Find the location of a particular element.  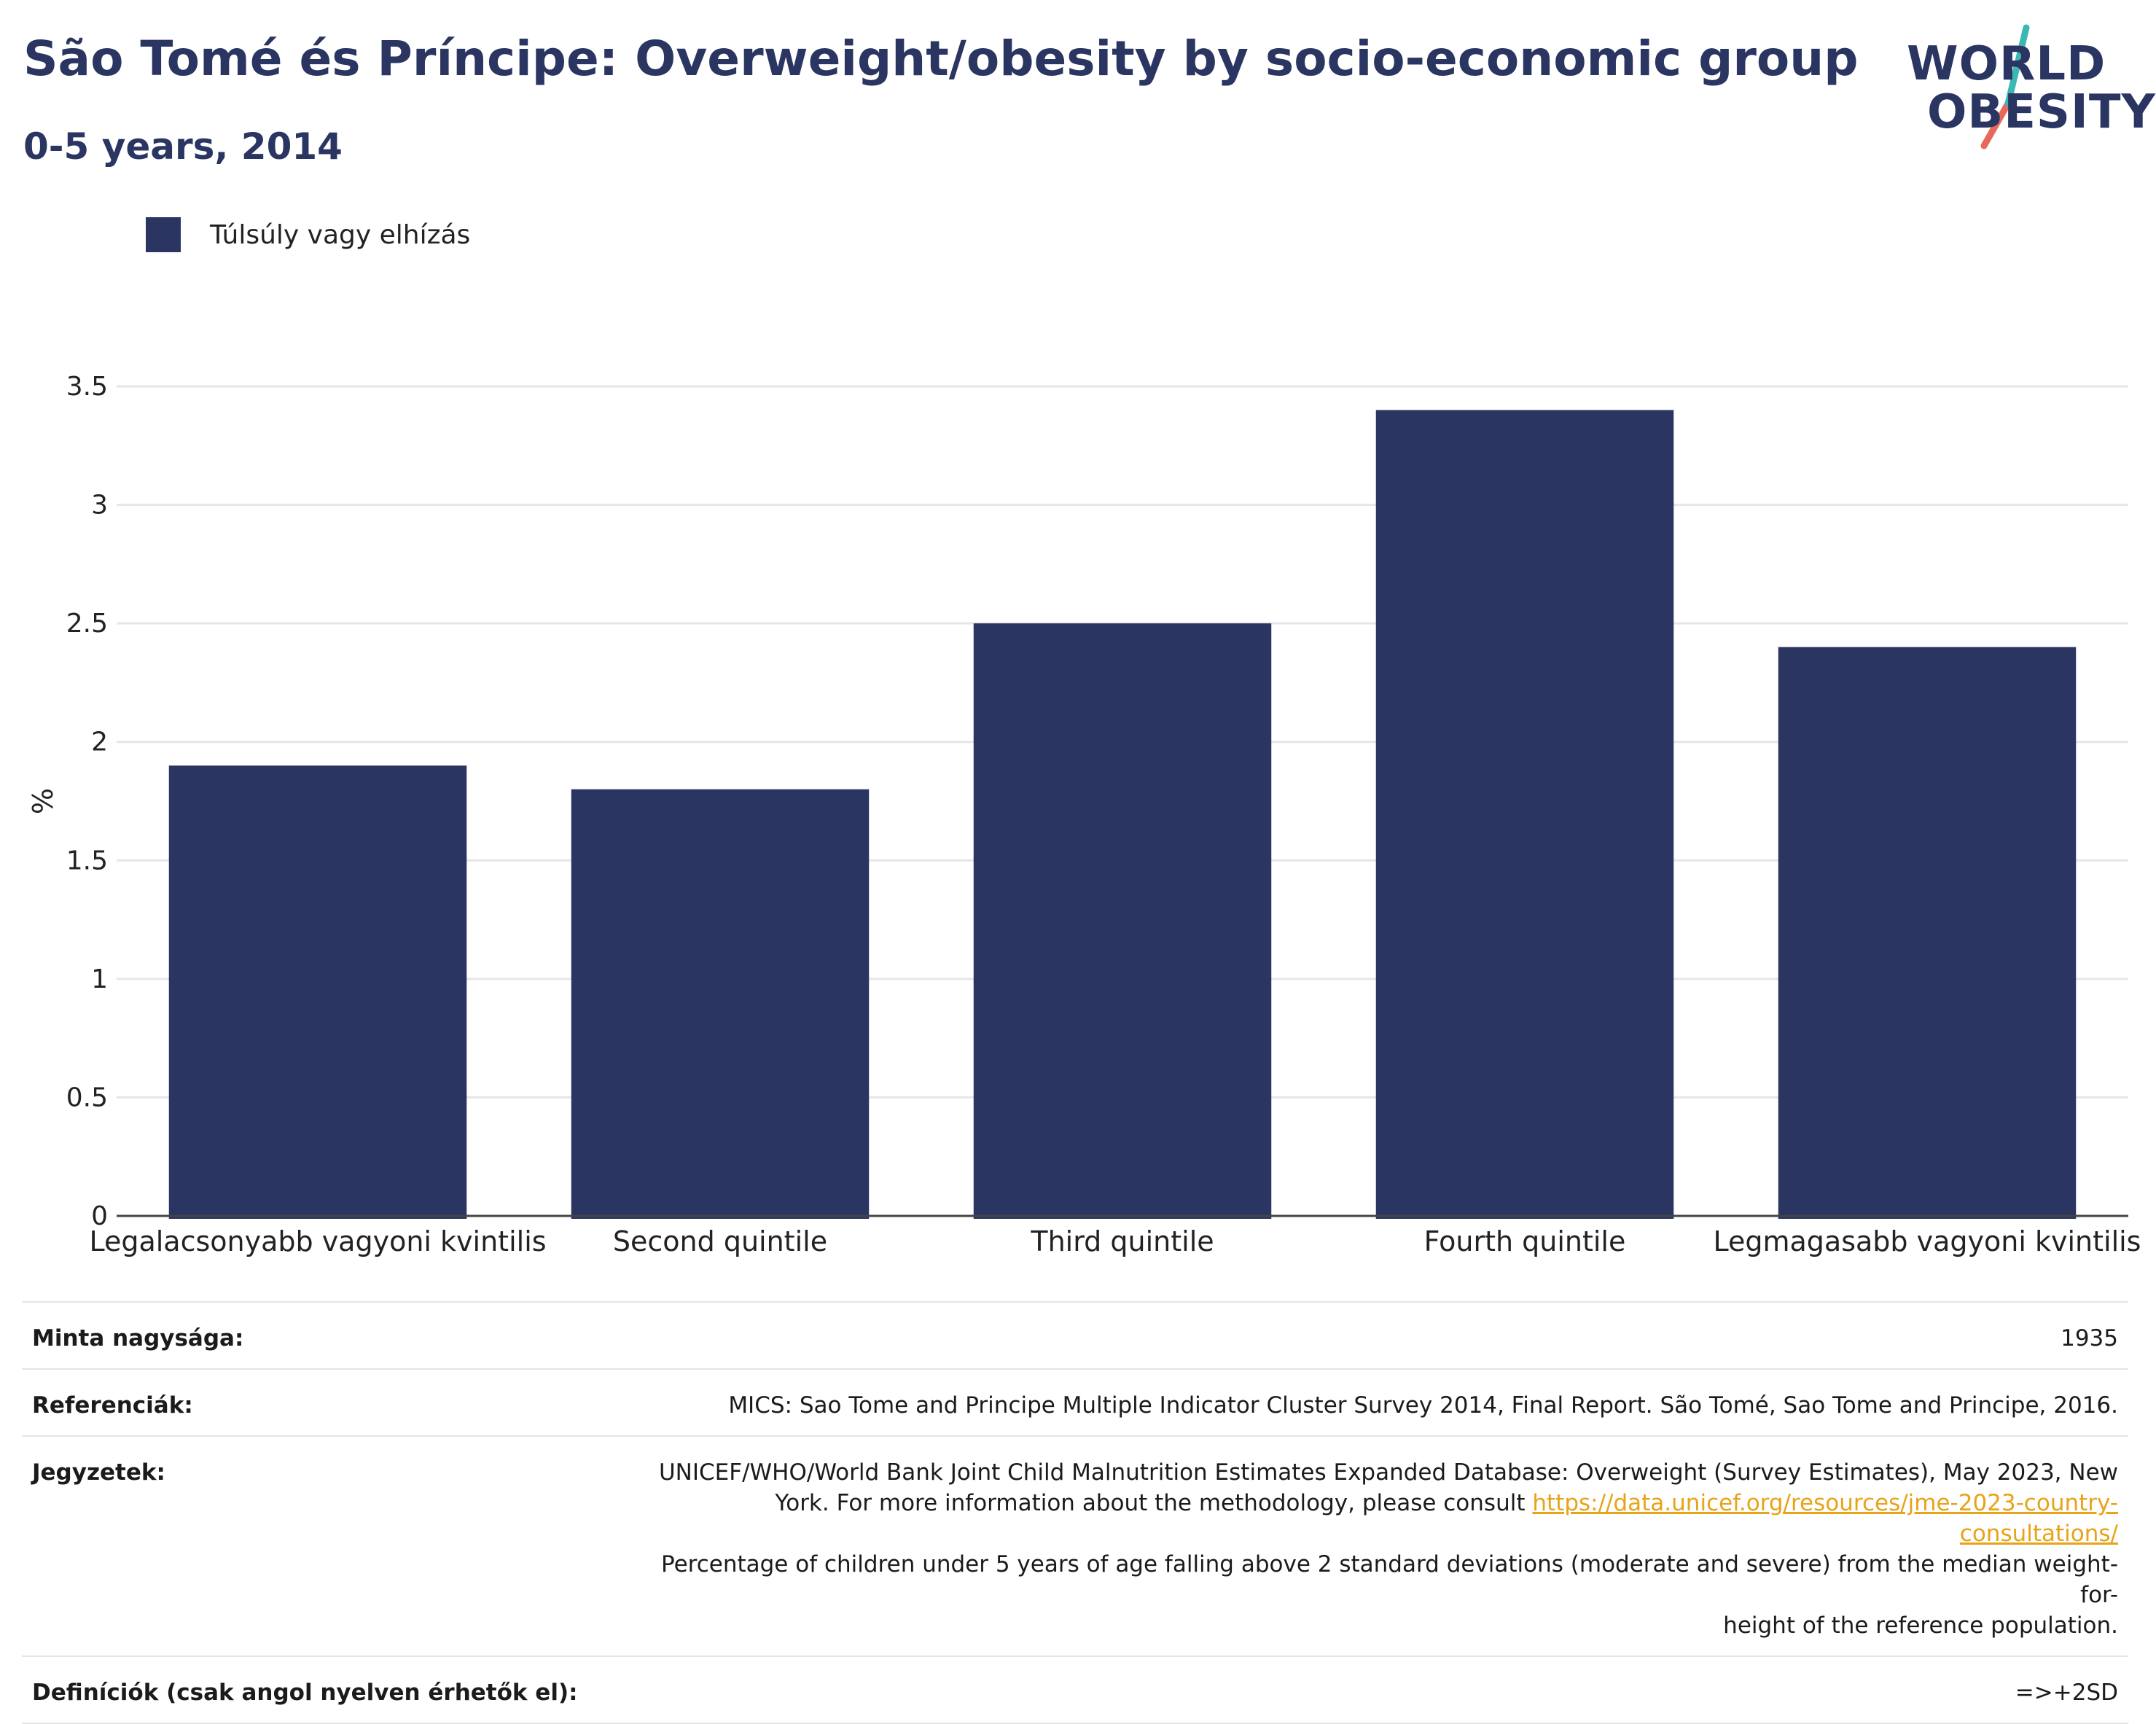

x-tick-label: Fourth quintile is located at coordinates (1525, 1241).